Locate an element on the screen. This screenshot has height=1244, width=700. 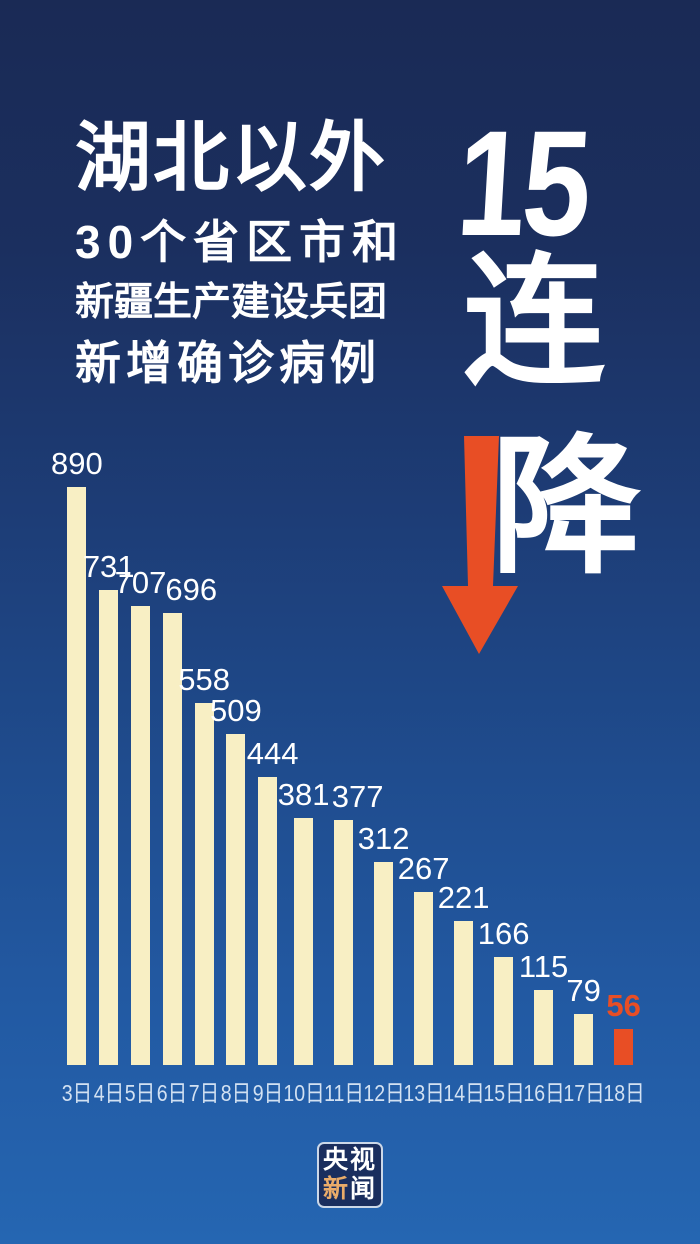
chart-column: 166 15日 is located at coordinates (504, 772).